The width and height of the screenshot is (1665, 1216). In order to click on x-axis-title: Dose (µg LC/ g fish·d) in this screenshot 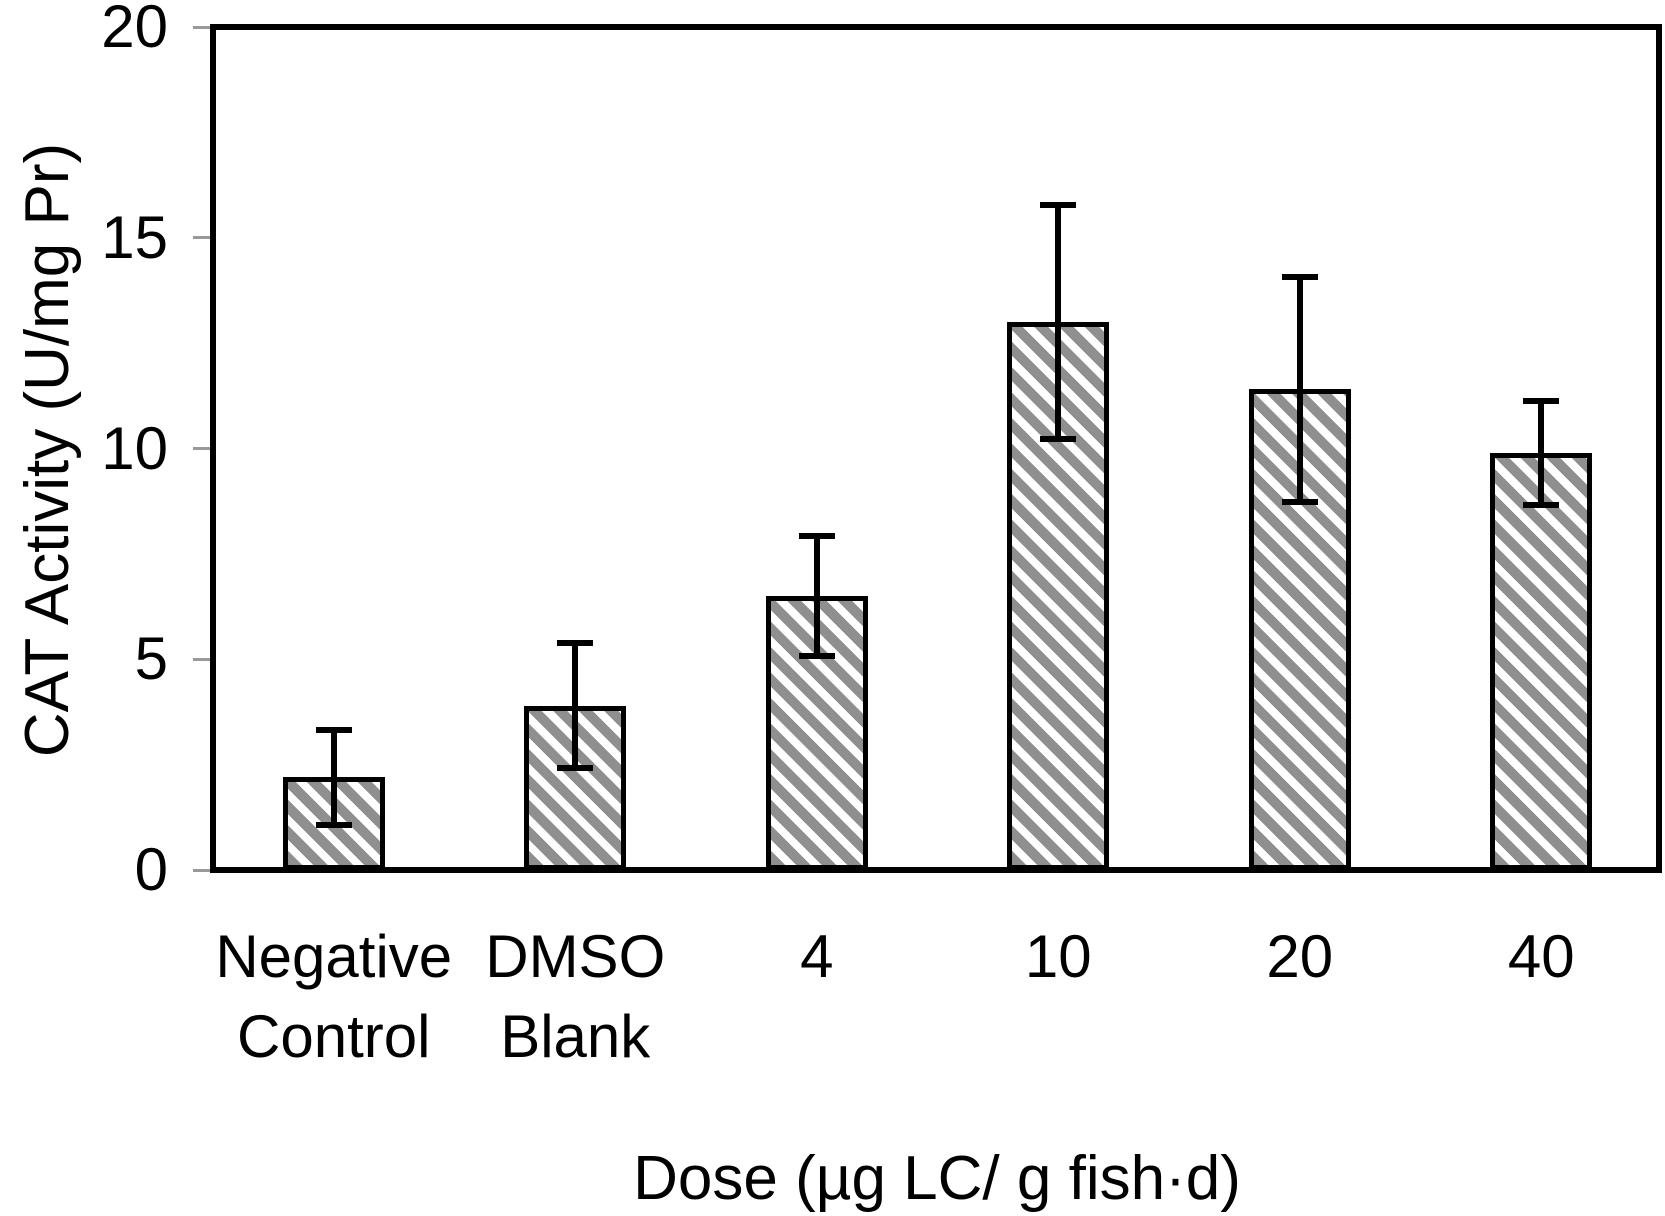, I will do `click(937, 1178)`.